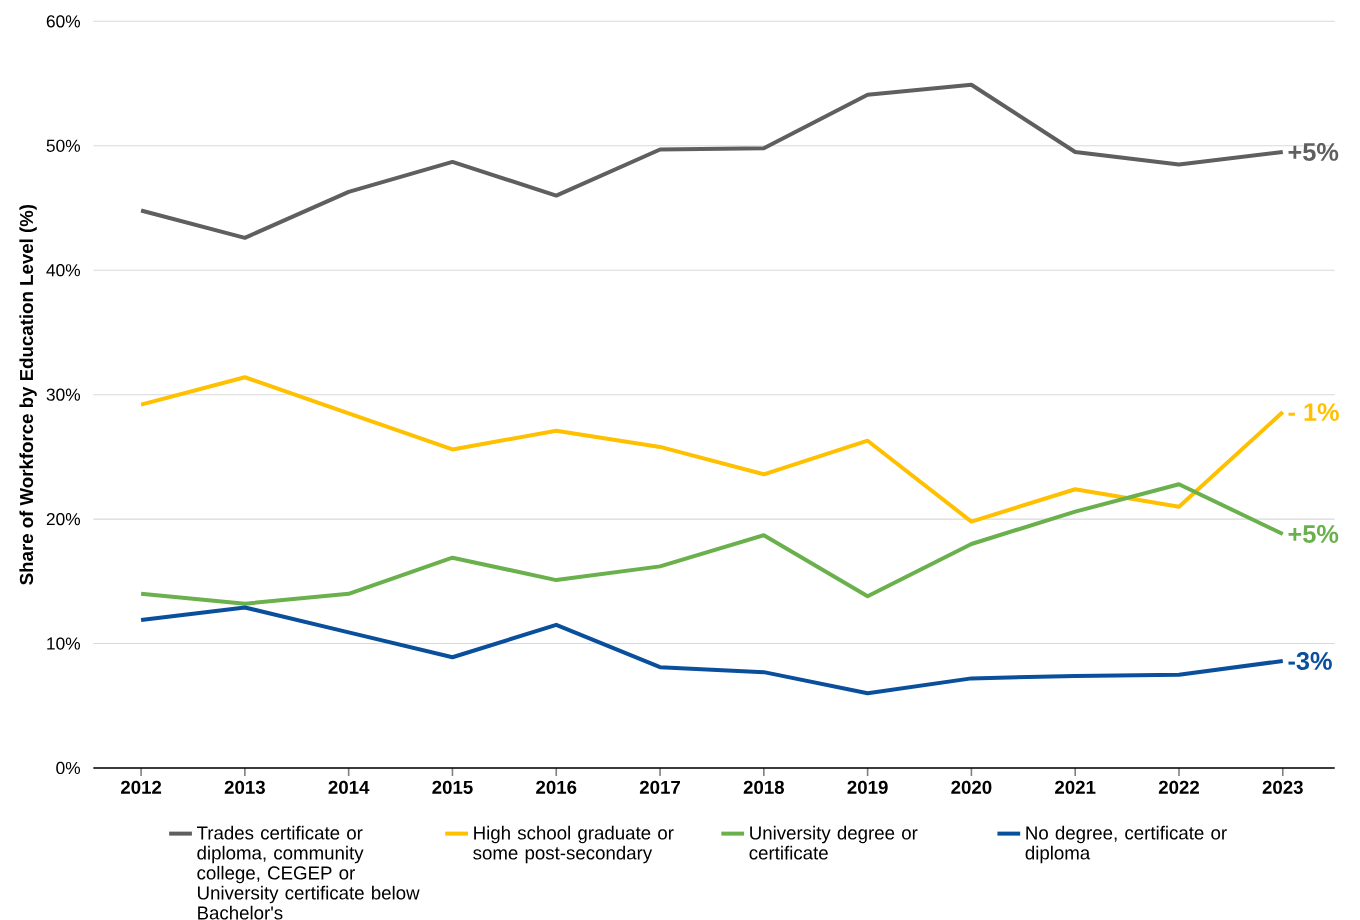 The height and width of the screenshot is (920, 1360). Describe the element at coordinates (244, 787) in the screenshot. I see `x-tick-label: 2013` at that location.